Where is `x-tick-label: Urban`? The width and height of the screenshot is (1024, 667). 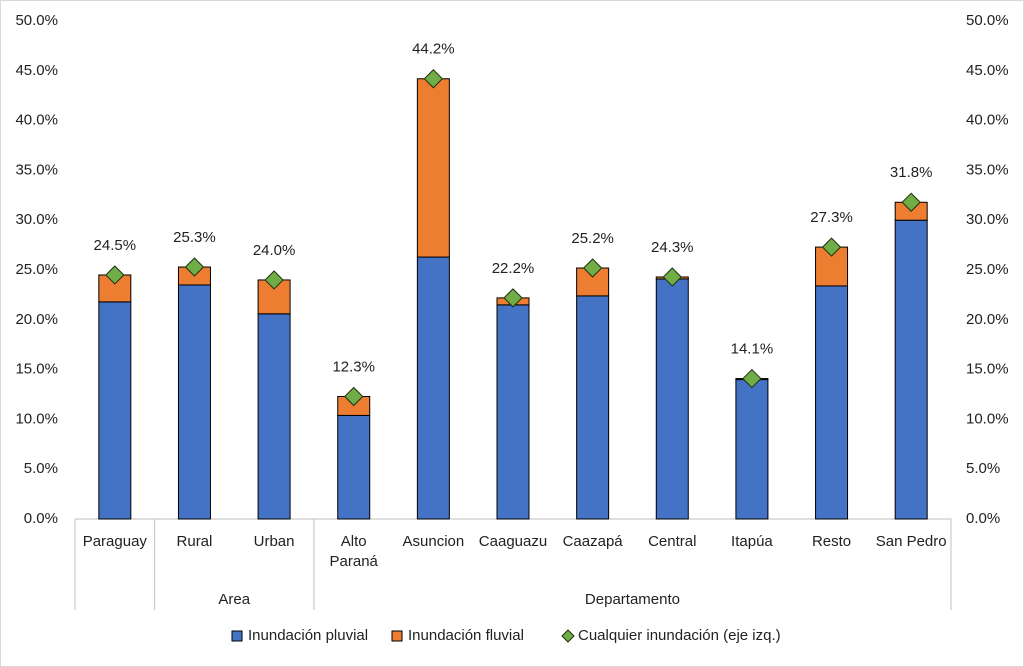
x-tick-label: Urban is located at coordinates (274, 541).